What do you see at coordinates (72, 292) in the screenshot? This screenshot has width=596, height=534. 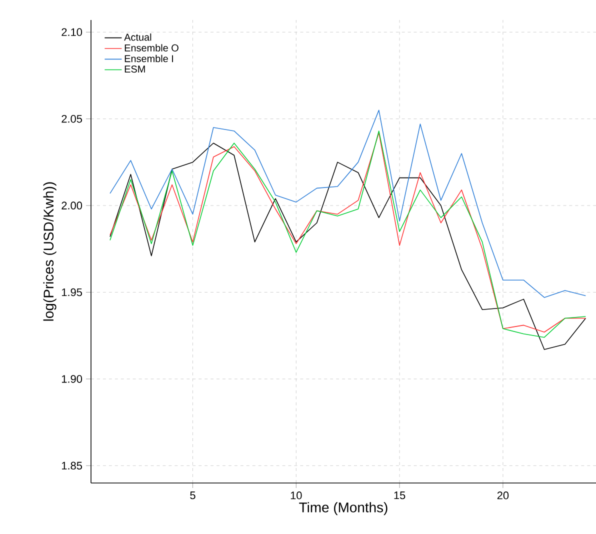 I see `y-tick-label: 1.95` at bounding box center [72, 292].